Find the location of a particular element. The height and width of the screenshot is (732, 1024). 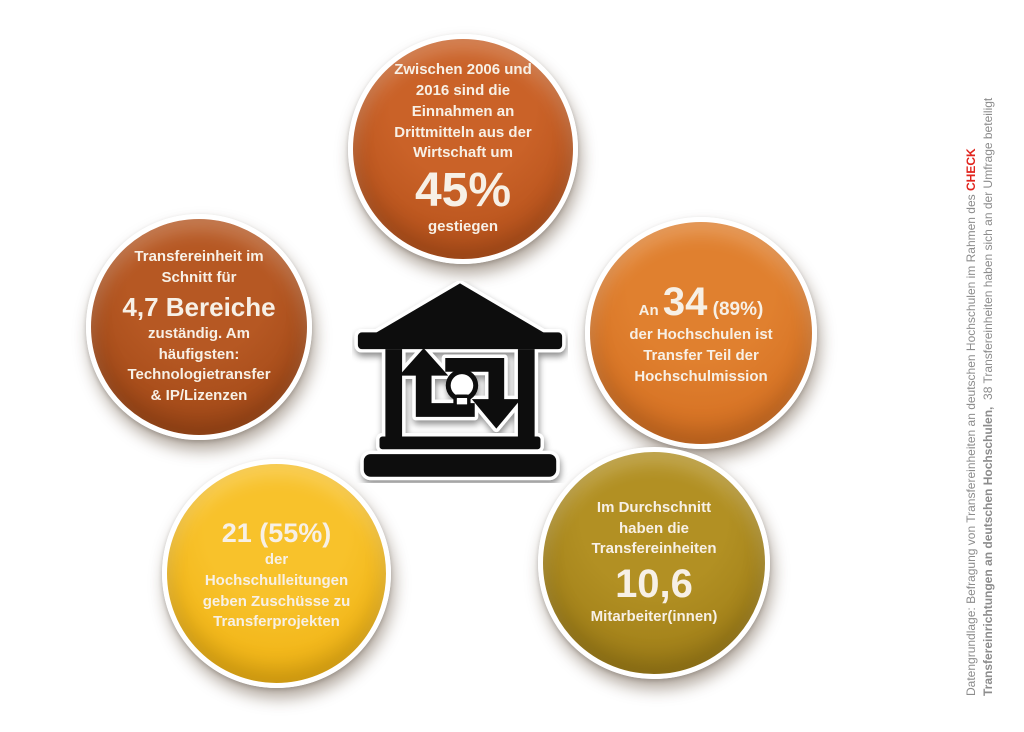

bubble-text-line: 4,7 Bereiche is located at coordinates (198, 307).